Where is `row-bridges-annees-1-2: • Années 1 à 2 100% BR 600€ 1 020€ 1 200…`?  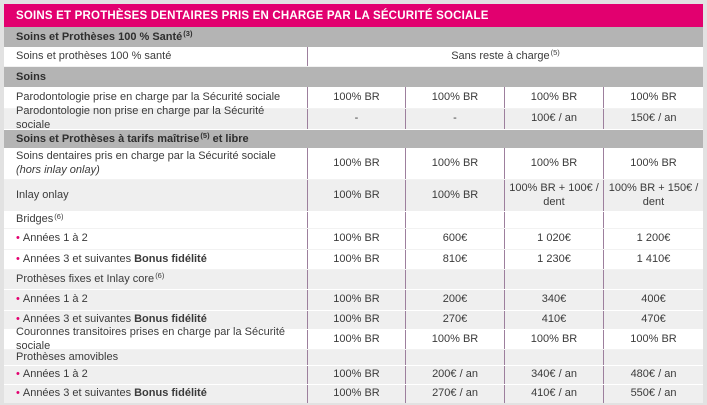 row-bridges-annees-1-2: • Années 1 à 2 100% BR 600€ 1 020€ 1 200… is located at coordinates (353, 239).